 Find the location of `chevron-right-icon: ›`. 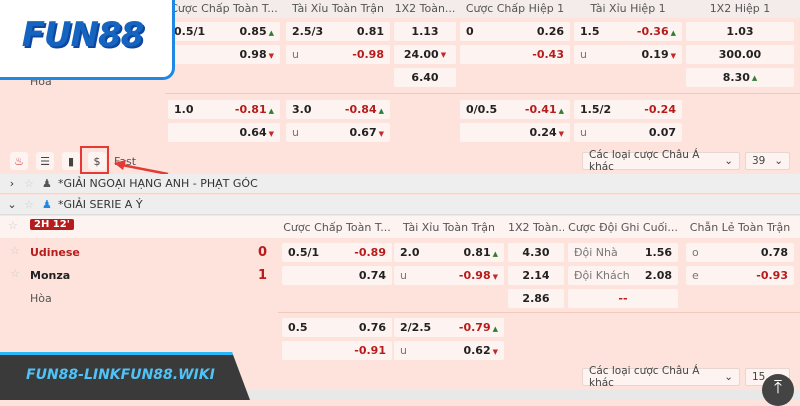

chevron-right-icon: › is located at coordinates (12, 183).